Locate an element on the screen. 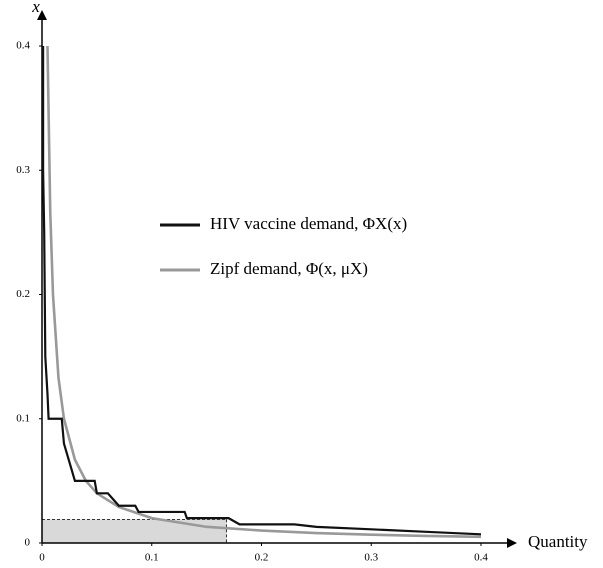 Image resolution: width=603 pixels, height=568 pixels. y-tick-label: 0.4 is located at coordinates (23, 46).